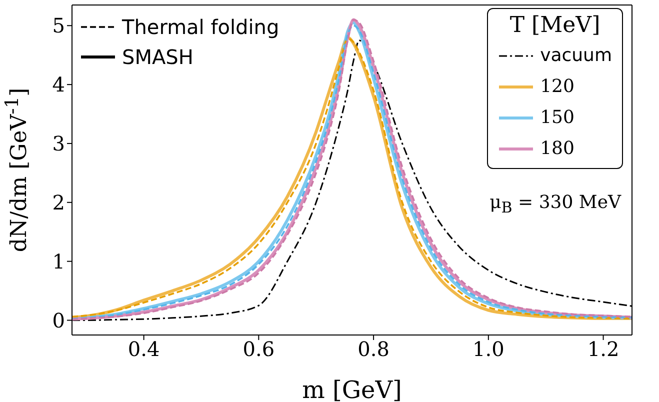  What do you see at coordinates (555, 25) in the screenshot?
I see `legend-title: T [MeV]` at bounding box center [555, 25].